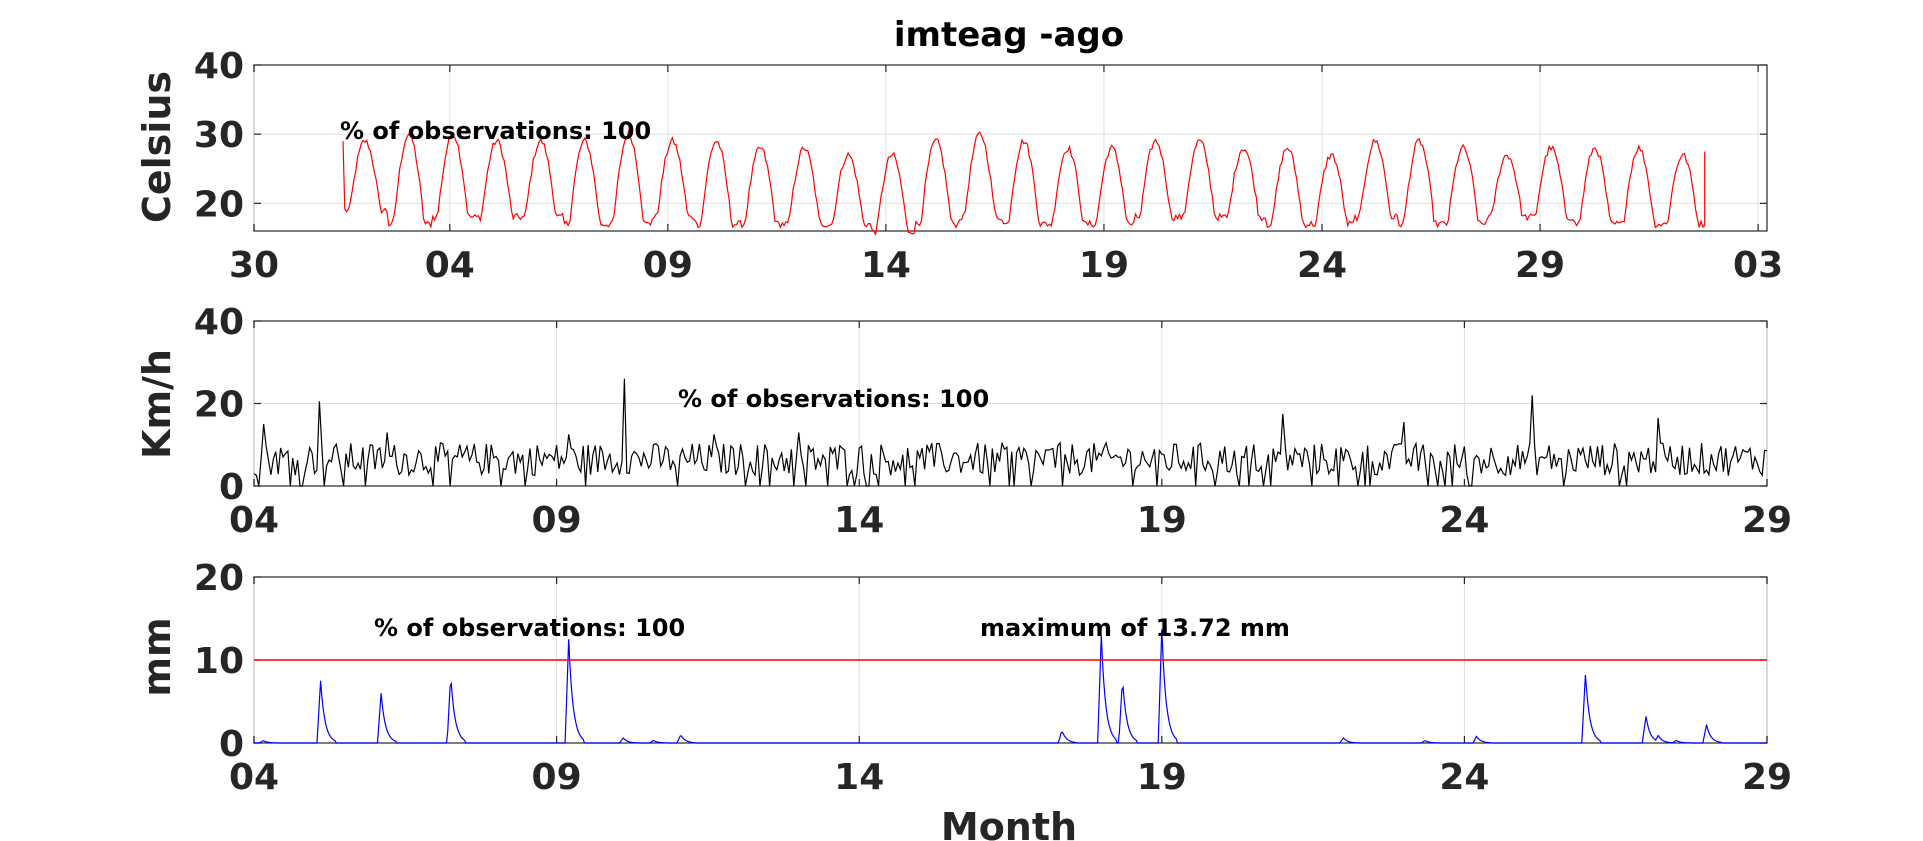 The width and height of the screenshot is (1923, 841). What do you see at coordinates (1135, 628) in the screenshot?
I see `precipitation-maximum-label: maximum of 13.72 mm` at bounding box center [1135, 628].